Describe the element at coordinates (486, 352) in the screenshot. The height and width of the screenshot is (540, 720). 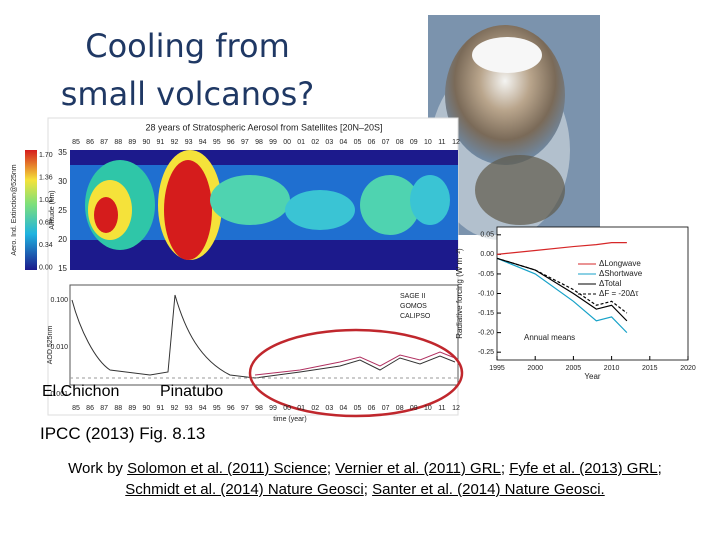
I see `y-tick-label: -0.25` at that location.